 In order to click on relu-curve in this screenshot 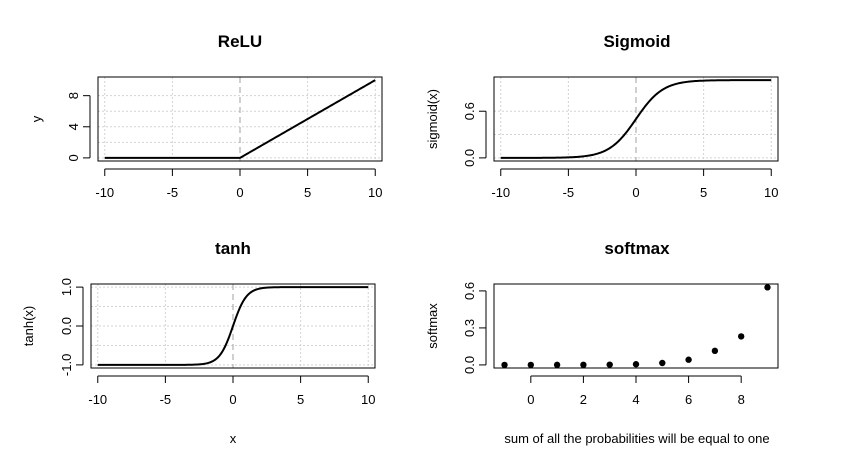, I will do `click(240, 119)`.